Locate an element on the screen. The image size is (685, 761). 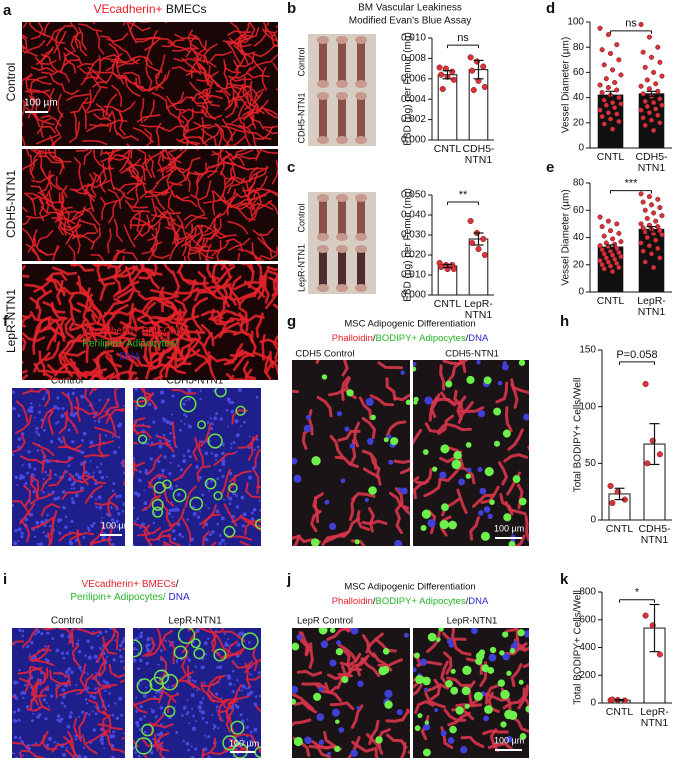
y-tick-label: 40 is located at coordinates (579, 237).